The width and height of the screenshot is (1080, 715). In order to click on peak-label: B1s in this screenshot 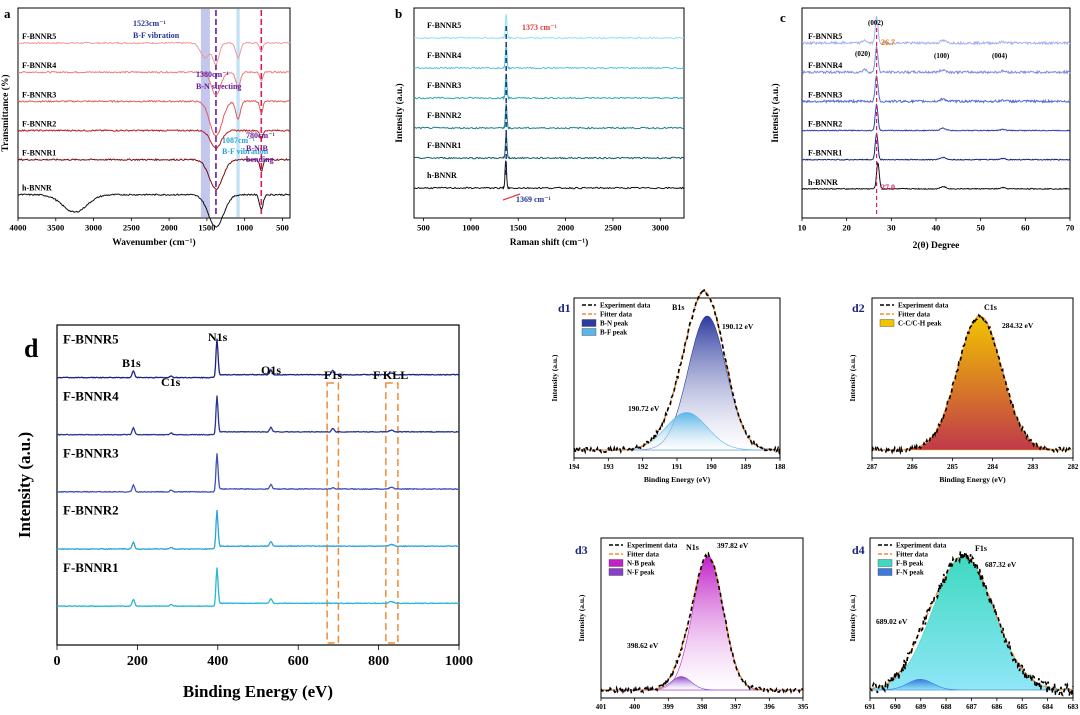, I will do `click(131, 363)`.